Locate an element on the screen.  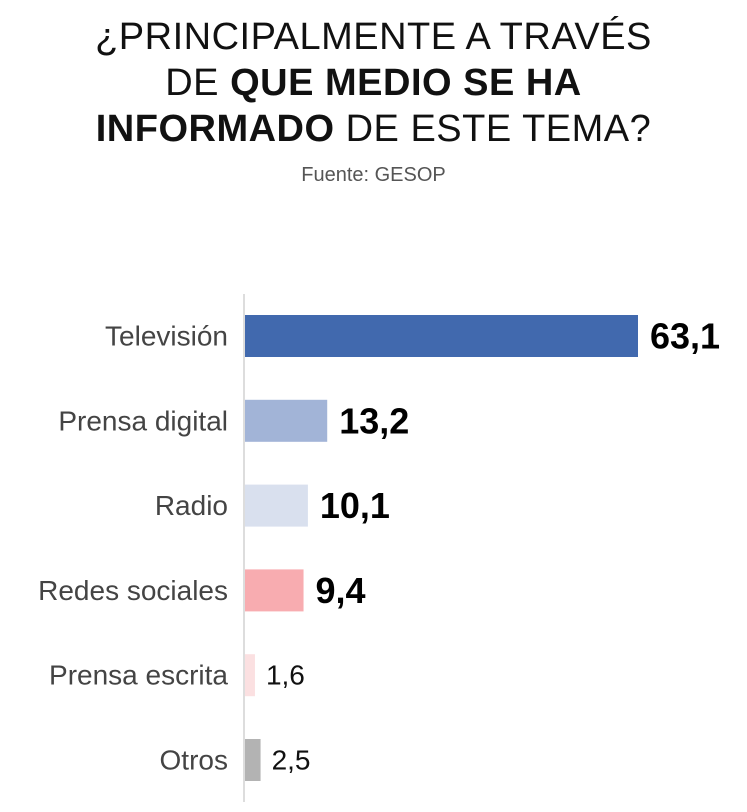
category-label: Redes sociales is located at coordinates (133, 590).